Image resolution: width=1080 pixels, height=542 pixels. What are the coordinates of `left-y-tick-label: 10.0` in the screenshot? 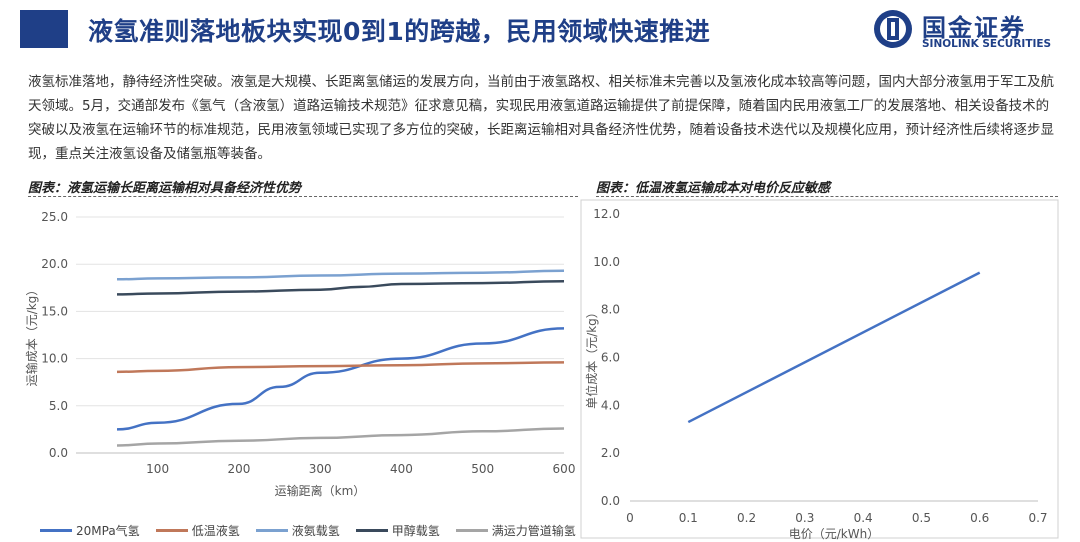 It's located at (54, 359).